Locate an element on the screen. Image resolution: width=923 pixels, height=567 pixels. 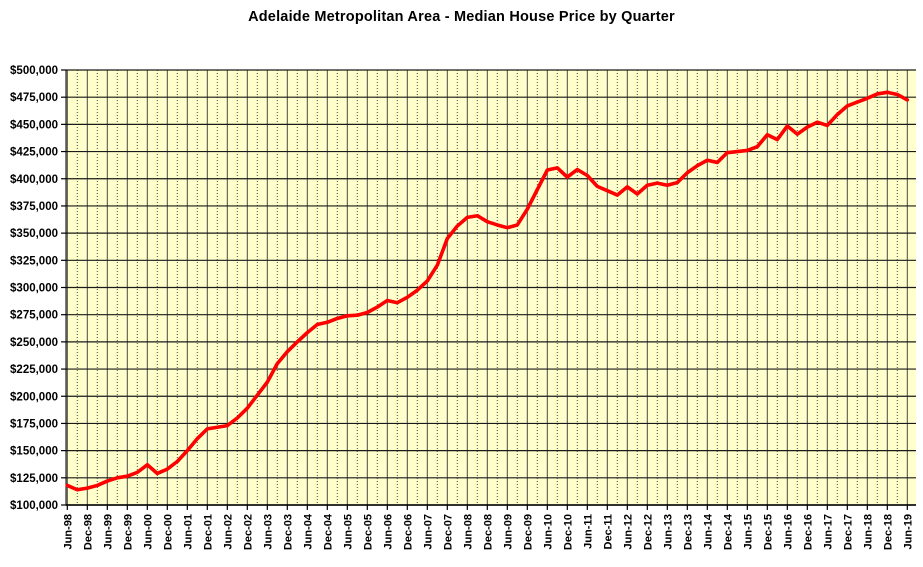
y-tick-label: $150,000 is located at coordinates (34, 452).